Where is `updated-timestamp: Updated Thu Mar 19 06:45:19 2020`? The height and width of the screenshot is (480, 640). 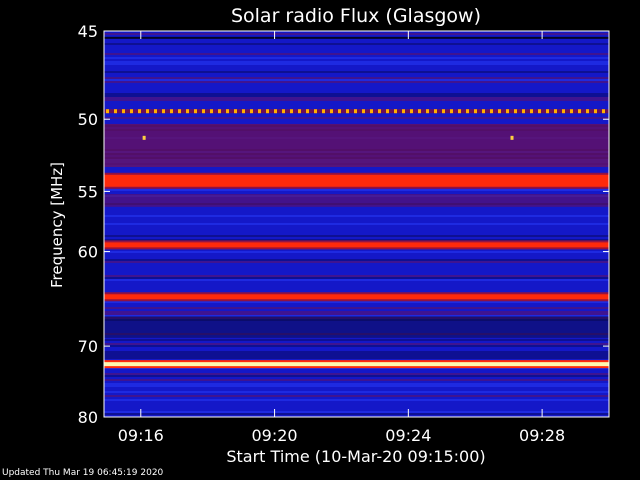
updated-timestamp: Updated Thu Mar 19 06:45:19 2020 is located at coordinates (83, 473).